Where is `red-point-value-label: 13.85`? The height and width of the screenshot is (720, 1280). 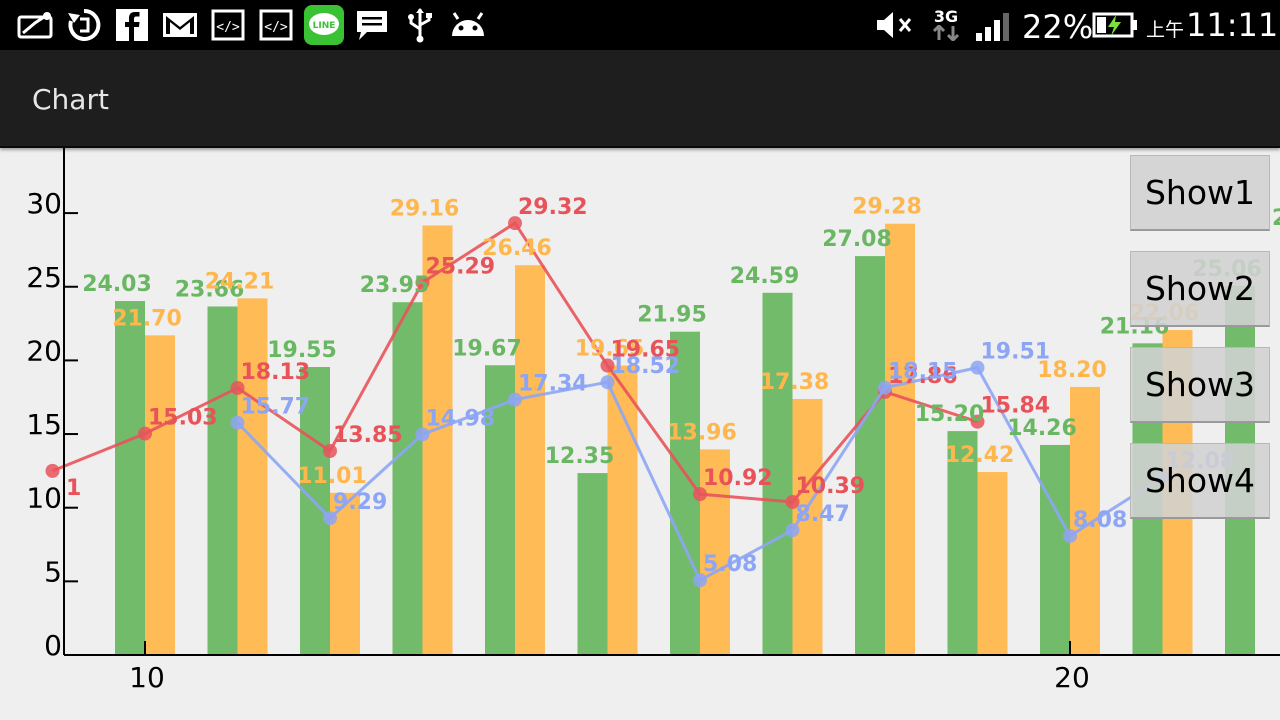
red-point-value-label: 13.85 is located at coordinates (368, 435).